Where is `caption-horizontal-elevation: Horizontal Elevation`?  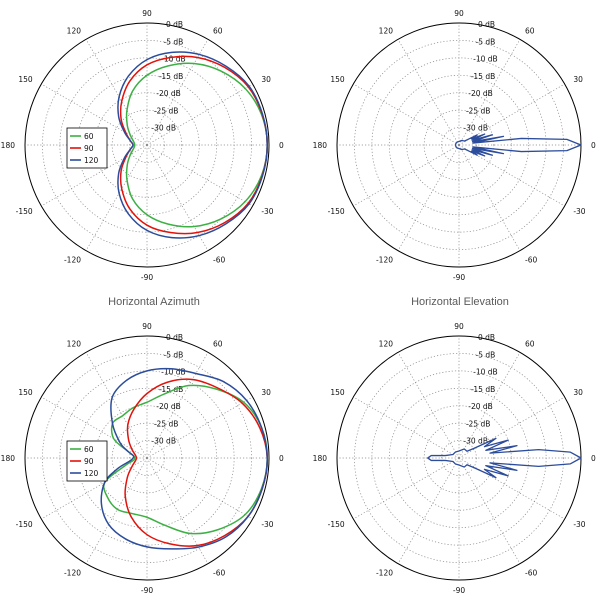 caption-horizontal-elevation: Horizontal Elevation is located at coordinates (460, 302).